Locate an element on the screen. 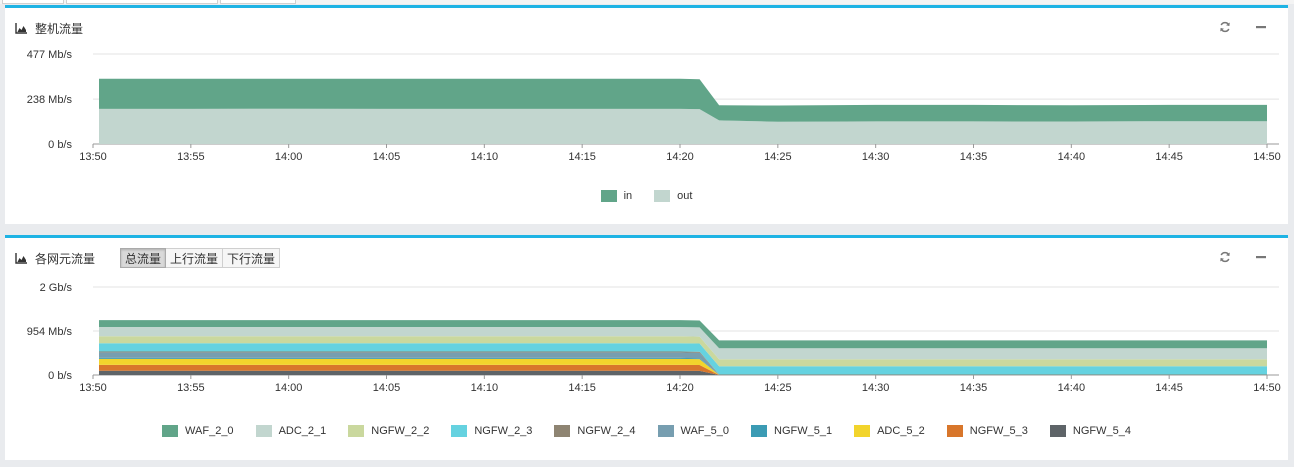 The width and height of the screenshot is (1294, 467). y-tick-label: 2 Gb/s is located at coordinates (56, 288).